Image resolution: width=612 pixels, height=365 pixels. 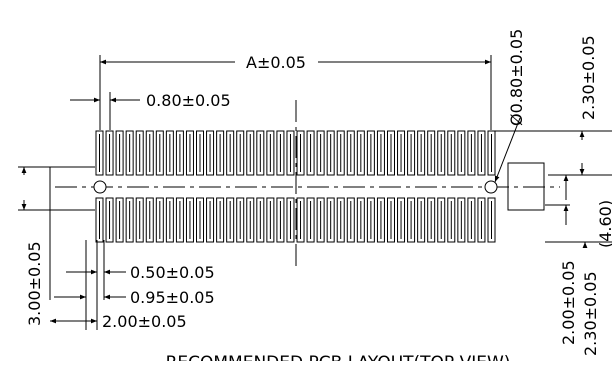 I want to click on row-span-dimension: 3.00±0.05, so click(x=56, y=246).